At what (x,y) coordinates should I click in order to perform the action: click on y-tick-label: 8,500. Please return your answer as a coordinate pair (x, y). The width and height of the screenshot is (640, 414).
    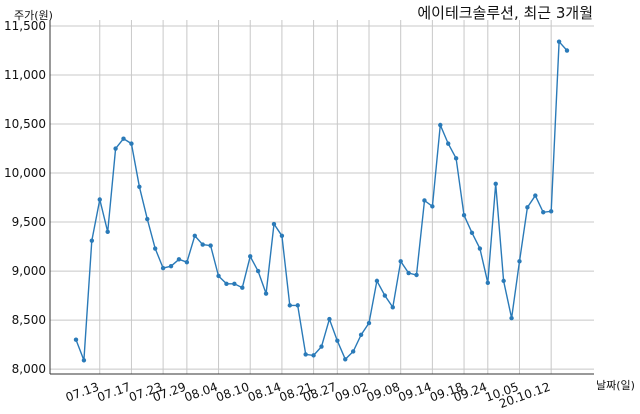
    Looking at the image, I should click on (29, 320).